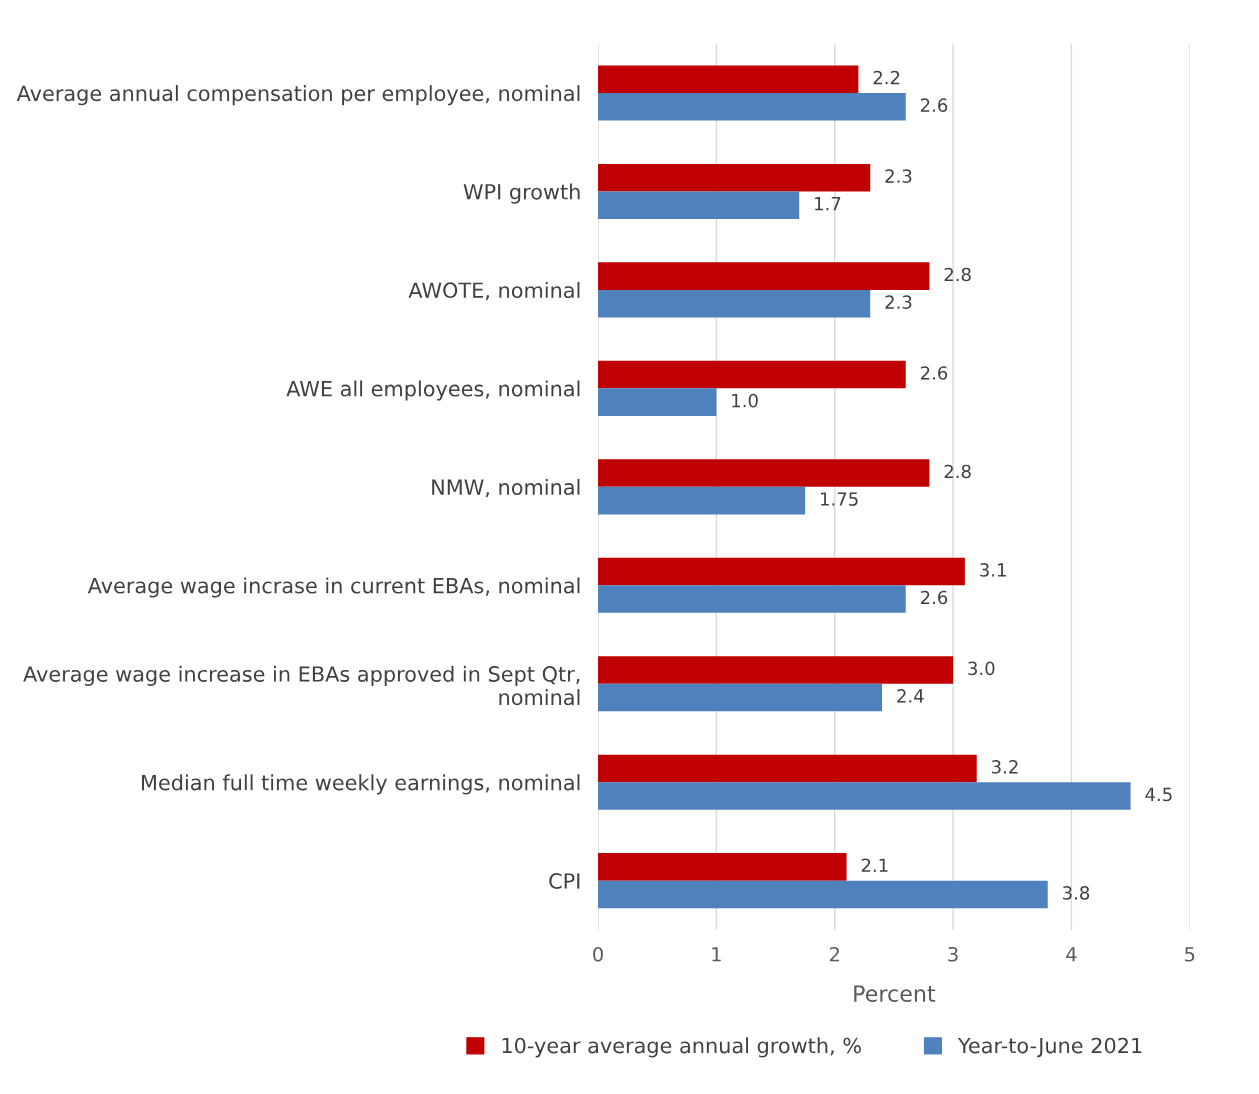  Describe the element at coordinates (494, 291) in the screenshot. I see `y-tick-label: AWOTE, nominal` at that location.